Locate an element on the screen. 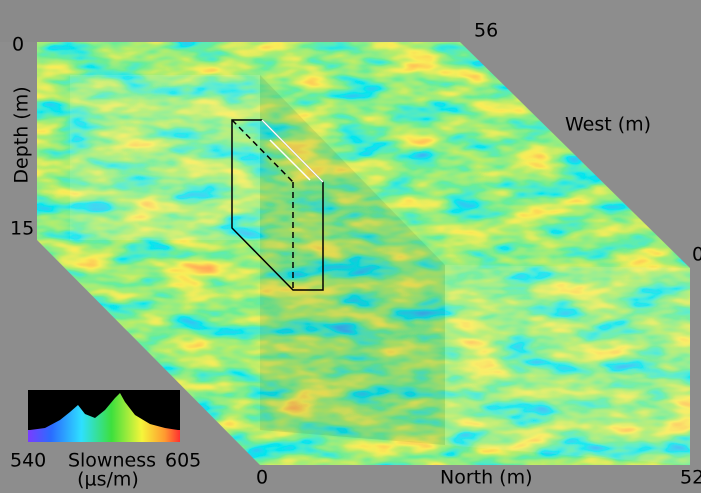 The image size is (701, 493). west-tick: 0 is located at coordinates (696, 255).